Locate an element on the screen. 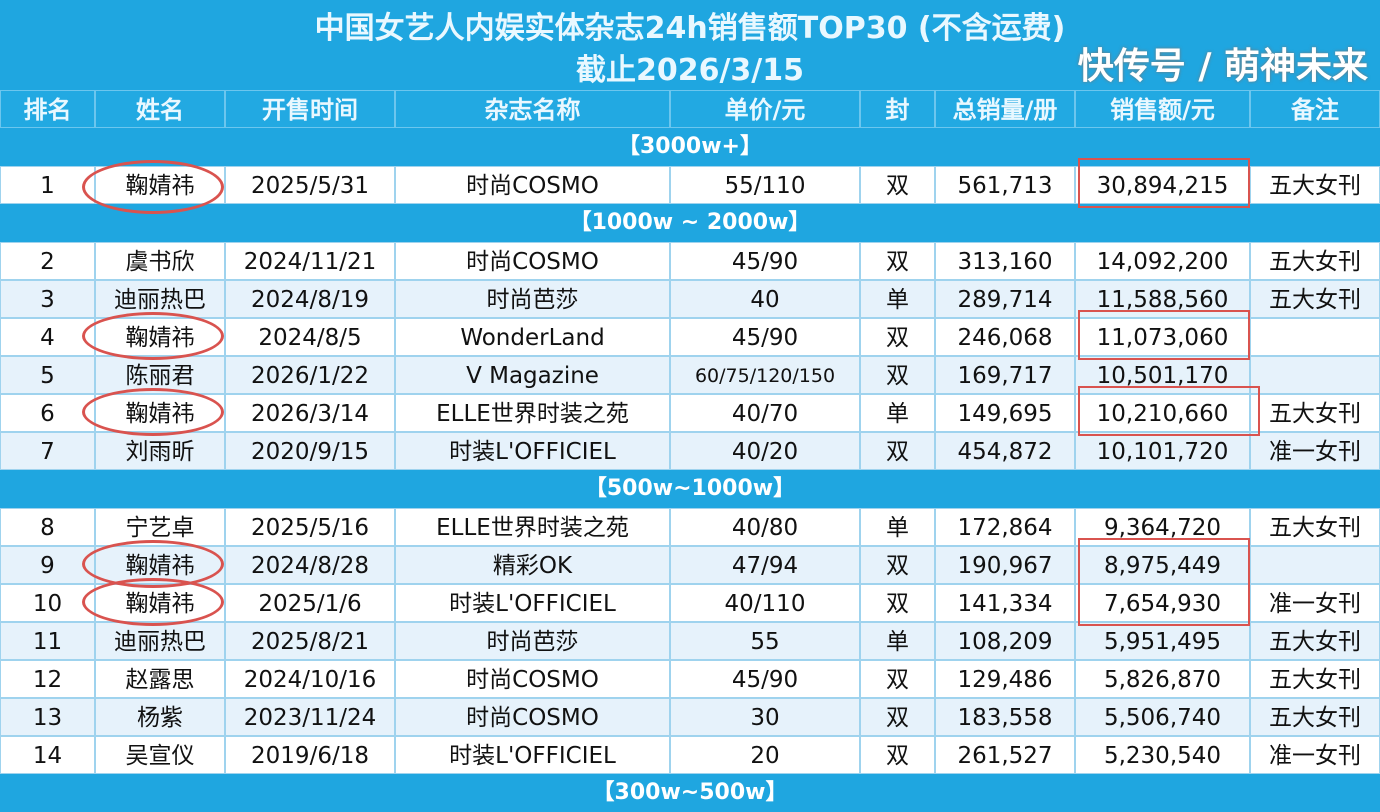 The width and height of the screenshot is (1380, 812). table-cell: 1 is located at coordinates (47, 185).